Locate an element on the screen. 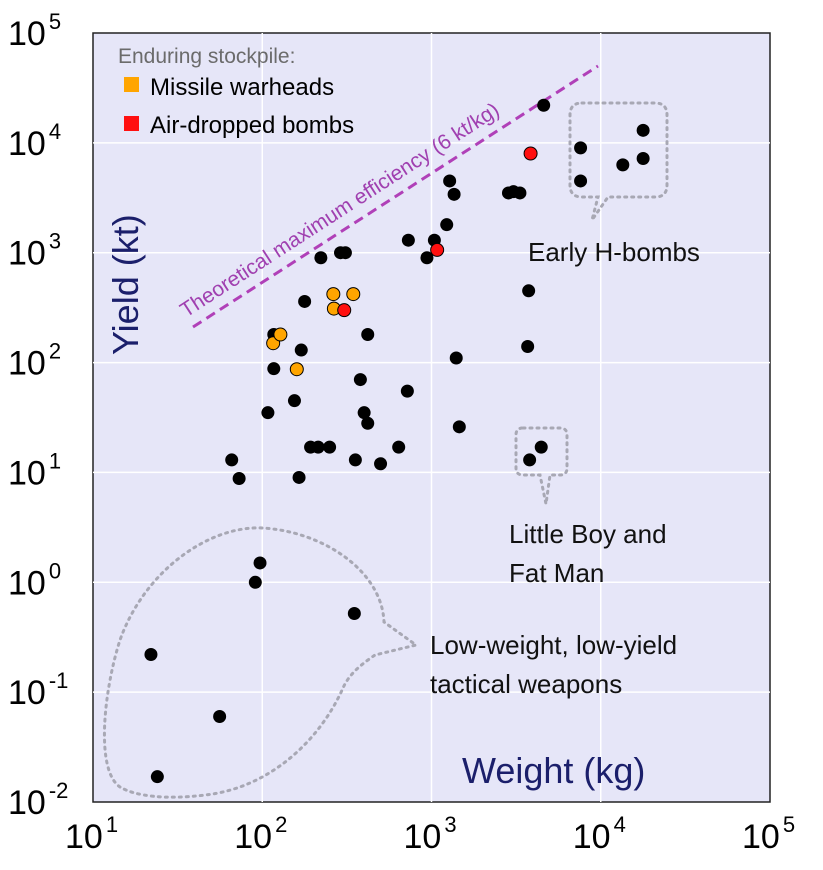  x-axis-ticks: 10 1 10 2 10 3 10 4 10 5 is located at coordinates (430, 834).